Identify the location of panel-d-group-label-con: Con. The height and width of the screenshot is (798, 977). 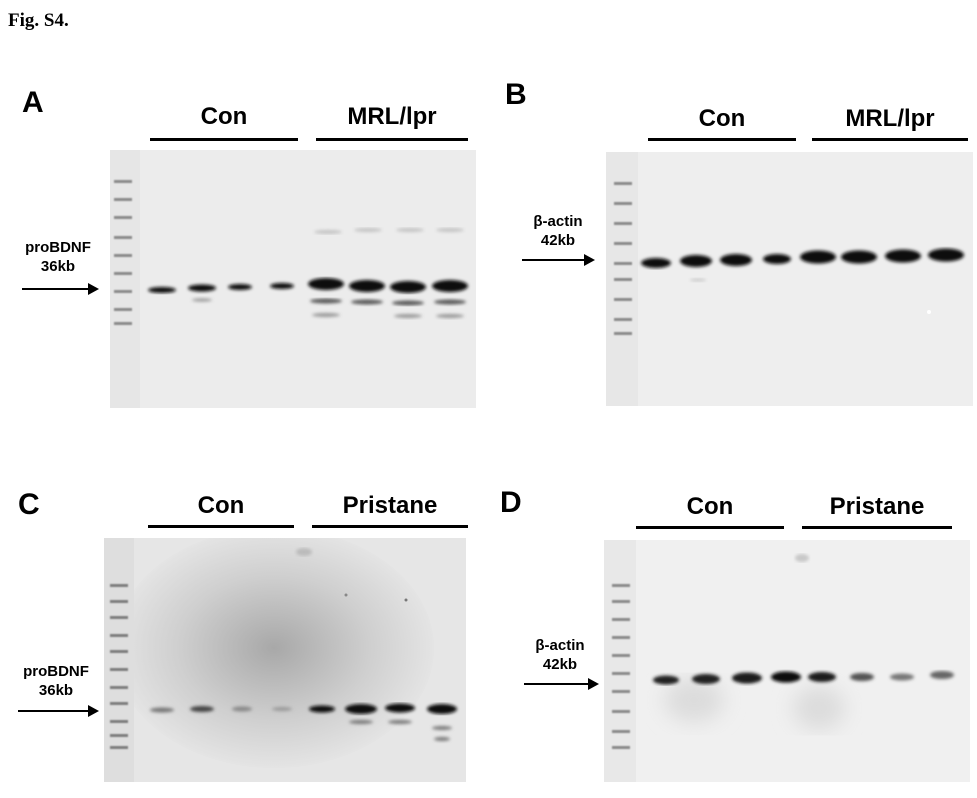
(710, 506).